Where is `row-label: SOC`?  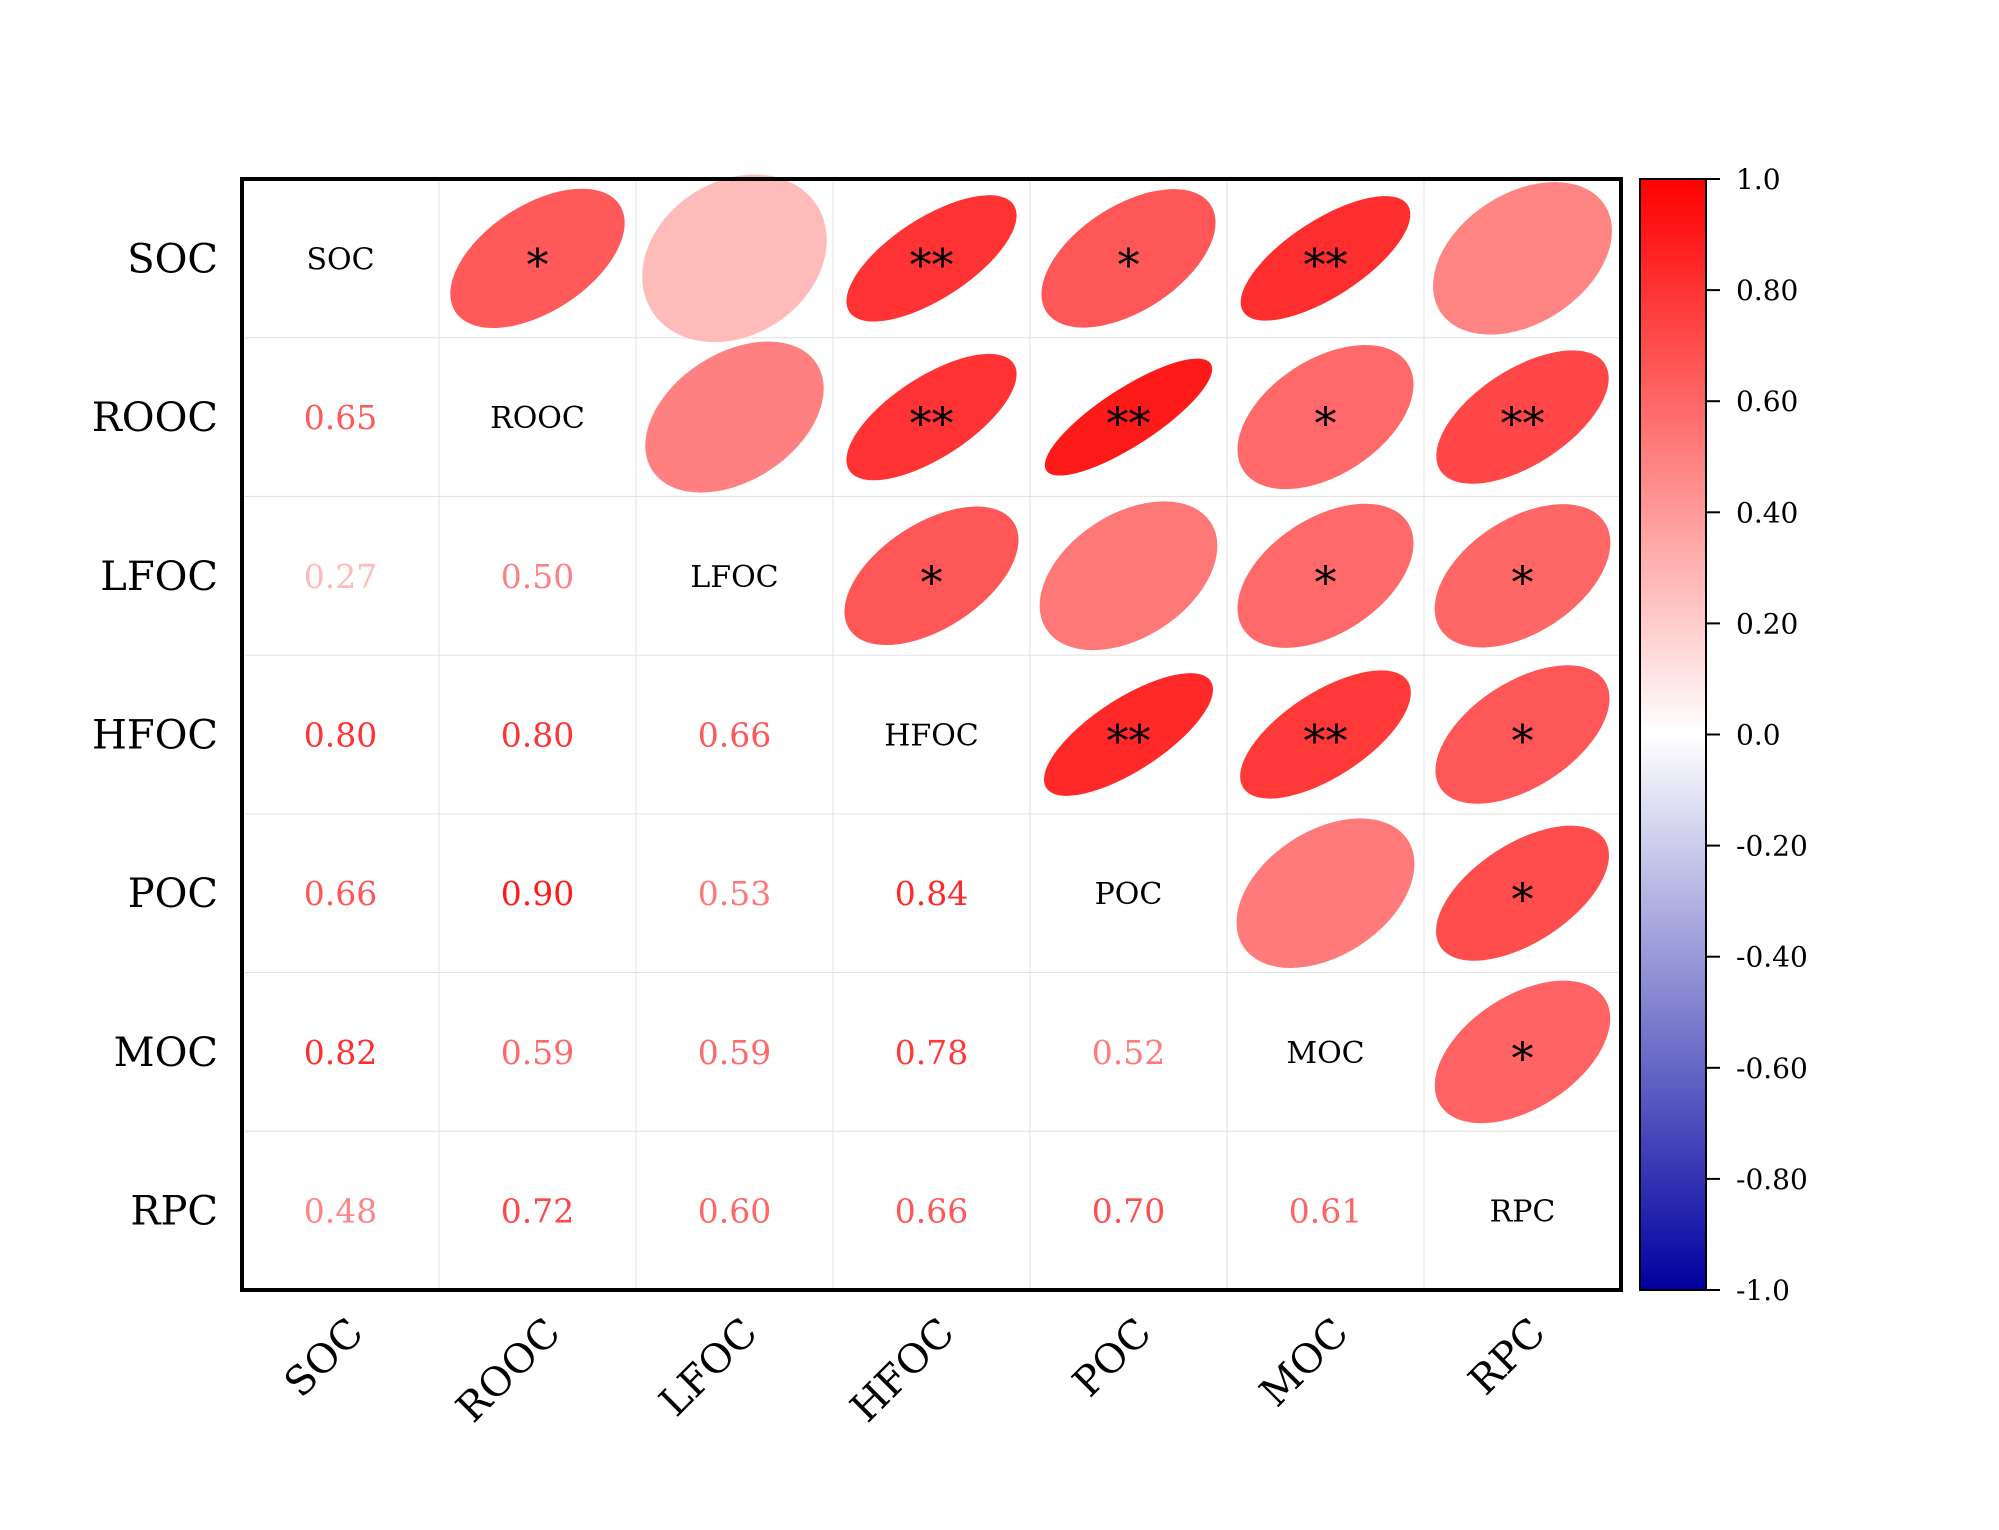 row-label: SOC is located at coordinates (172, 259).